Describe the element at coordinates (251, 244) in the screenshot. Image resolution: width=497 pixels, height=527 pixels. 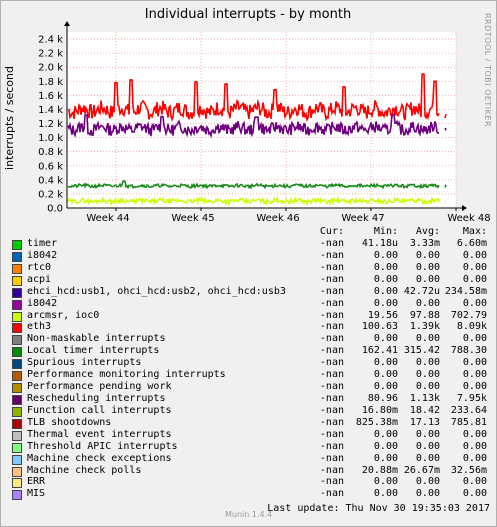
I see `legend-row: timer -nan 41.18u 3.33m 6.60m` at that location.